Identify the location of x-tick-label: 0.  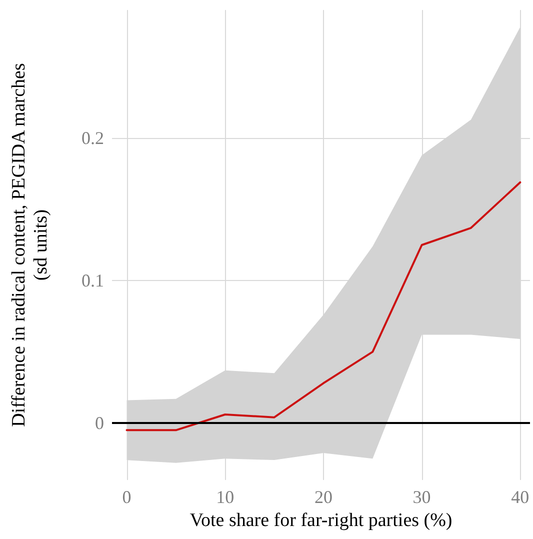
(127, 497).